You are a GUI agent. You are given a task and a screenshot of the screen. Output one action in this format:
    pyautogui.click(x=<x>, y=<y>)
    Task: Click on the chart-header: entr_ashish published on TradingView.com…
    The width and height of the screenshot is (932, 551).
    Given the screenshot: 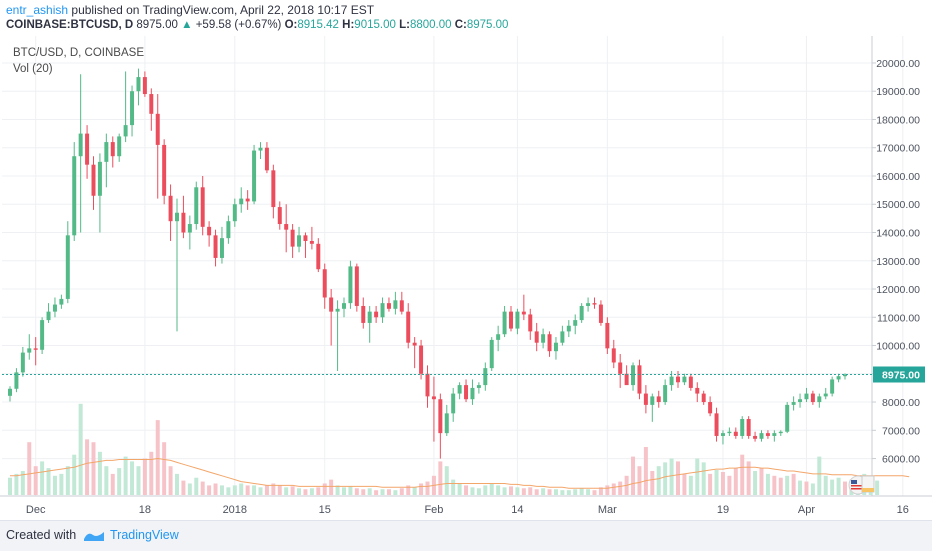 What is the action you would take?
    pyautogui.click(x=466, y=18)
    